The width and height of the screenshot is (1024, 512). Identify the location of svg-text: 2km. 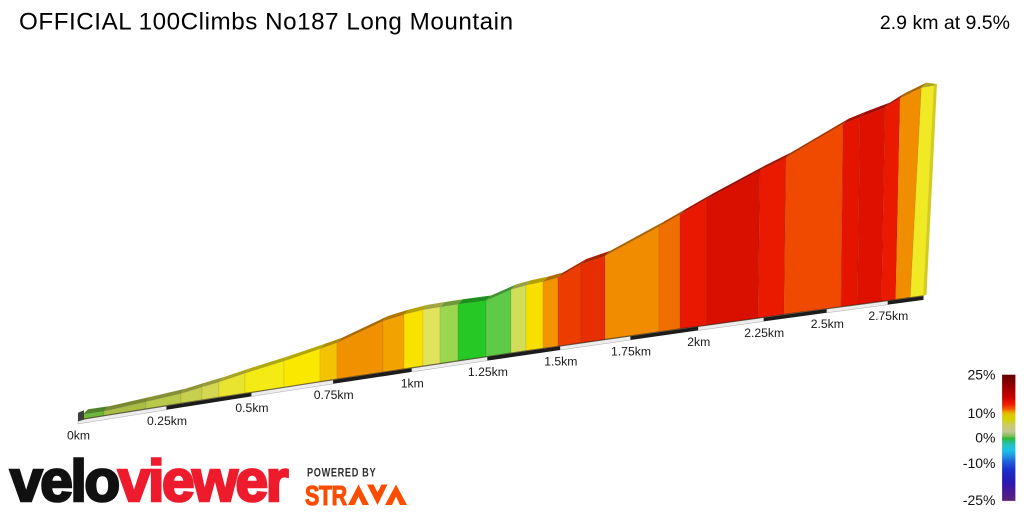
(698, 342).